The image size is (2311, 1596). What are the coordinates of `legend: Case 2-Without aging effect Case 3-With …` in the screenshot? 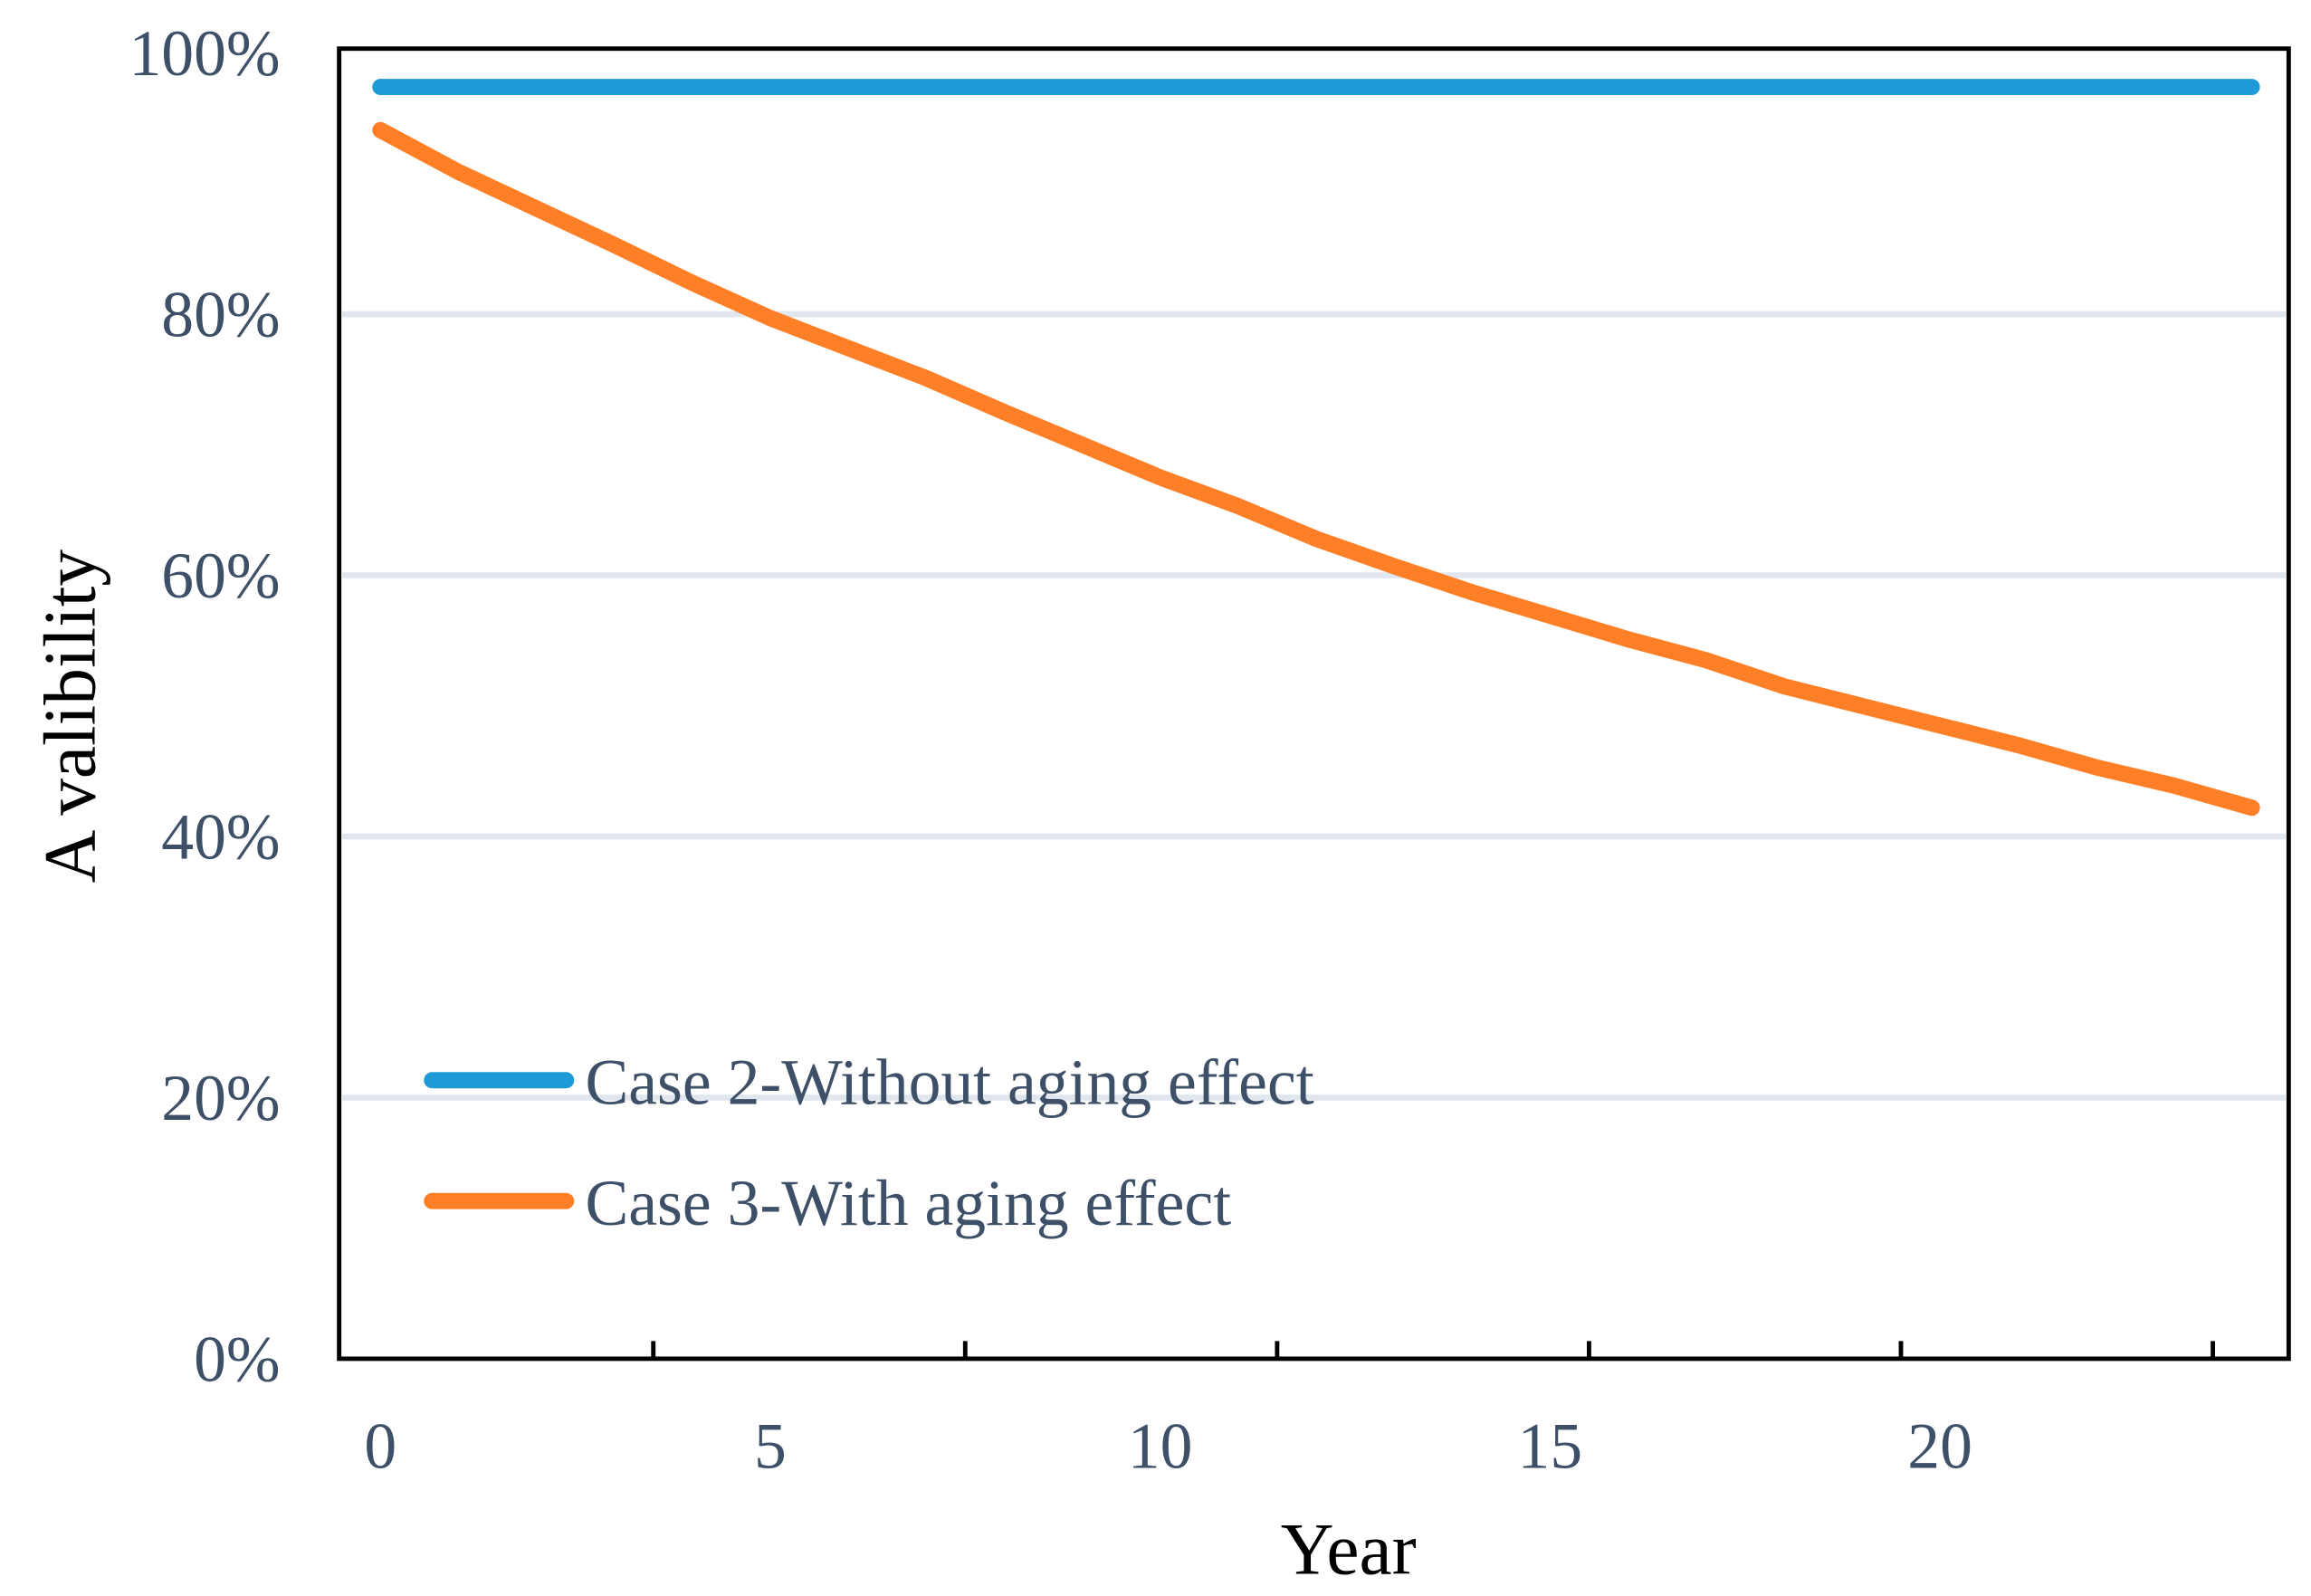 It's located at (869, 1142).